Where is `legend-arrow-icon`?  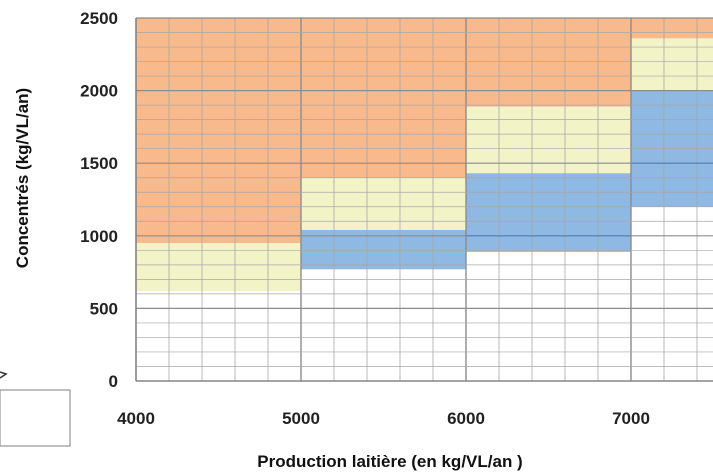 legend-arrow-icon is located at coordinates (4, 375).